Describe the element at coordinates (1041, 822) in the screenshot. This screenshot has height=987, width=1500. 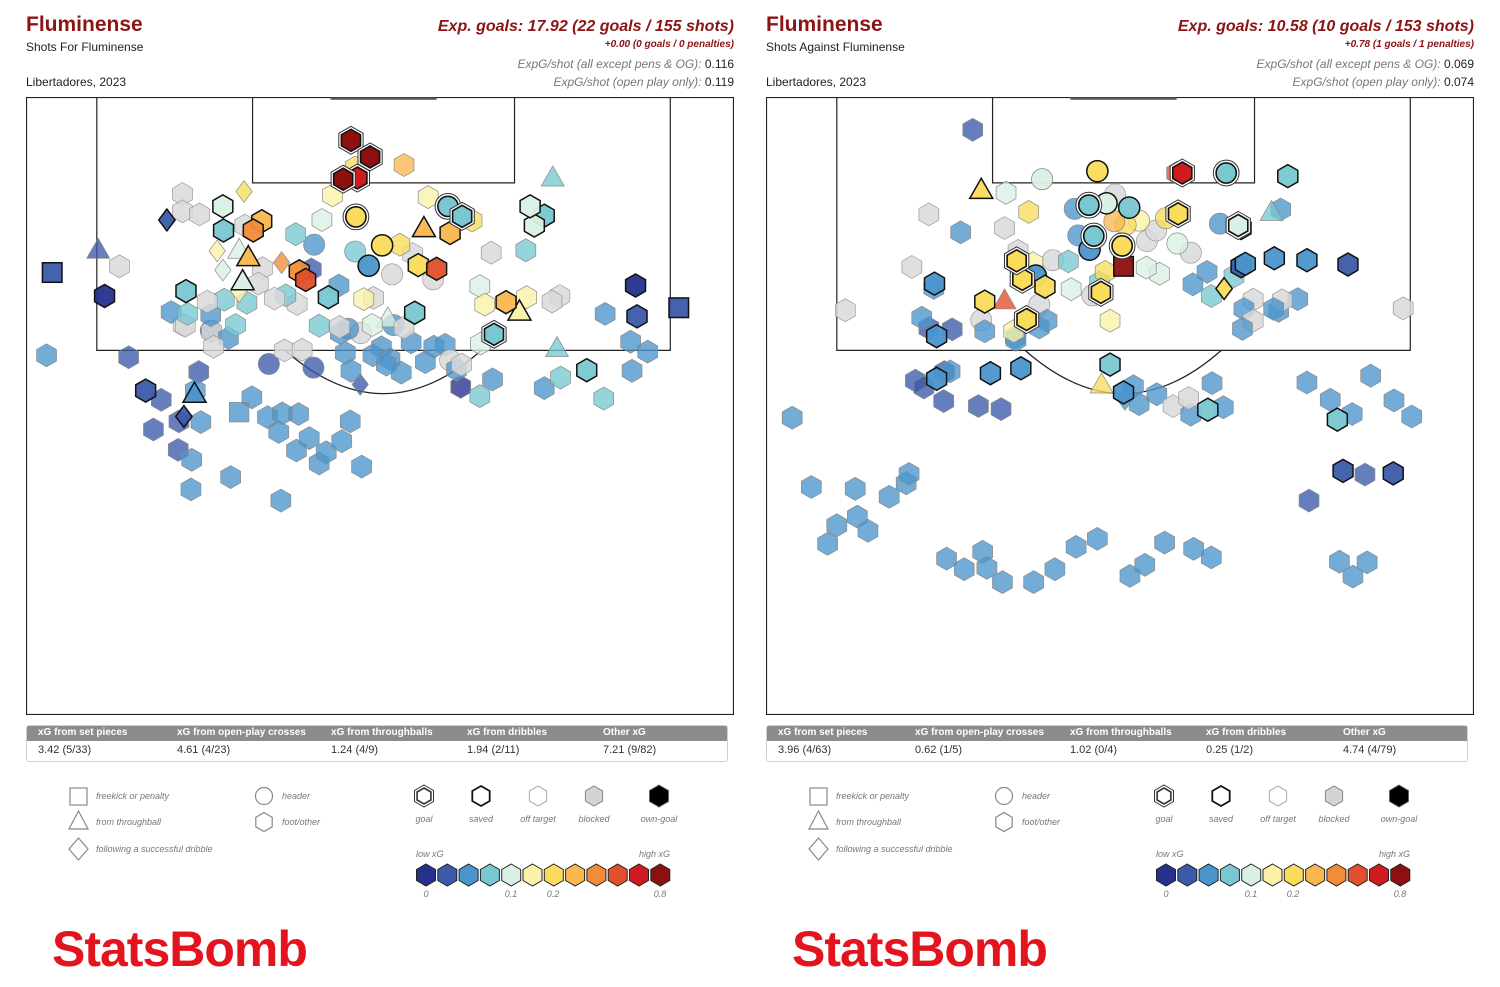
I see `legend-label: foot/other` at that location.